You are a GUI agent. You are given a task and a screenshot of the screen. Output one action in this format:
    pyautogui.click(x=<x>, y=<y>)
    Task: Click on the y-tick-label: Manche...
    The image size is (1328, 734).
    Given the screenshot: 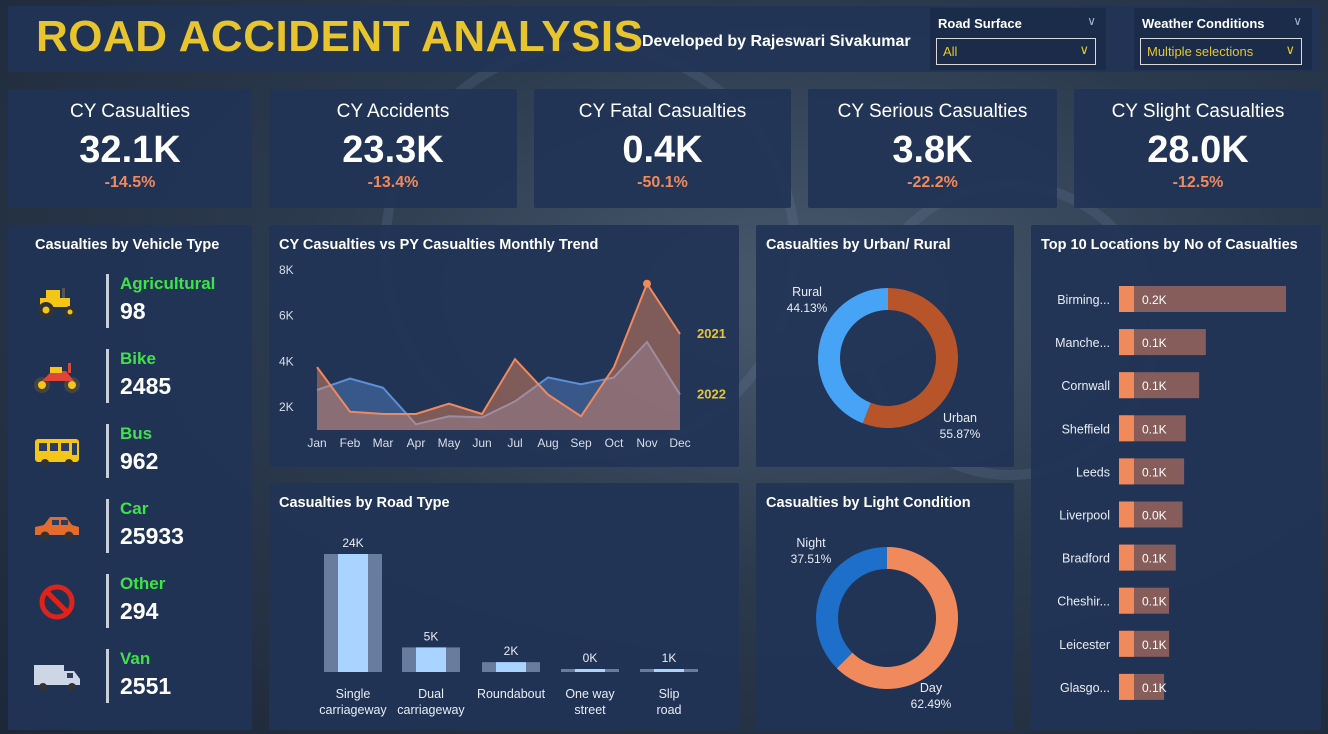 What is the action you would take?
    pyautogui.click(x=1082, y=343)
    